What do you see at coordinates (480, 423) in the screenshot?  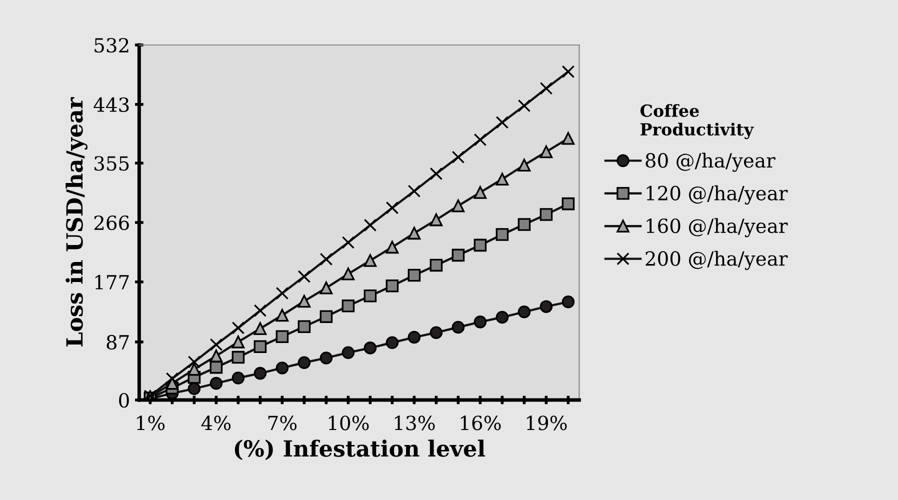 I see `x-tick-label: 16%` at bounding box center [480, 423].